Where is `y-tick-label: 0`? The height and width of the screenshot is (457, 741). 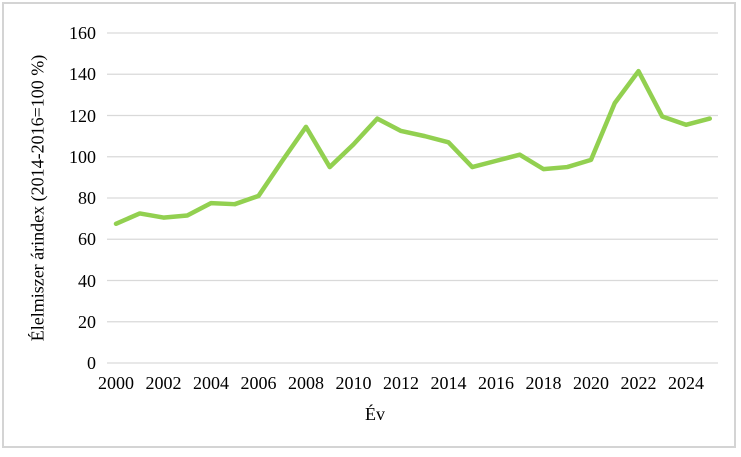
y-tick-label: 0 is located at coordinates (91, 363).